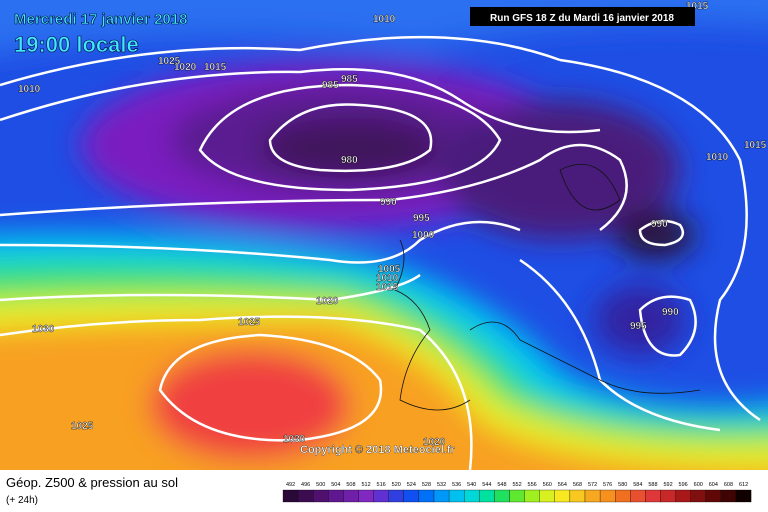  What do you see at coordinates (349, 160) in the screenshot?
I see `isobar-label: 980` at bounding box center [349, 160].